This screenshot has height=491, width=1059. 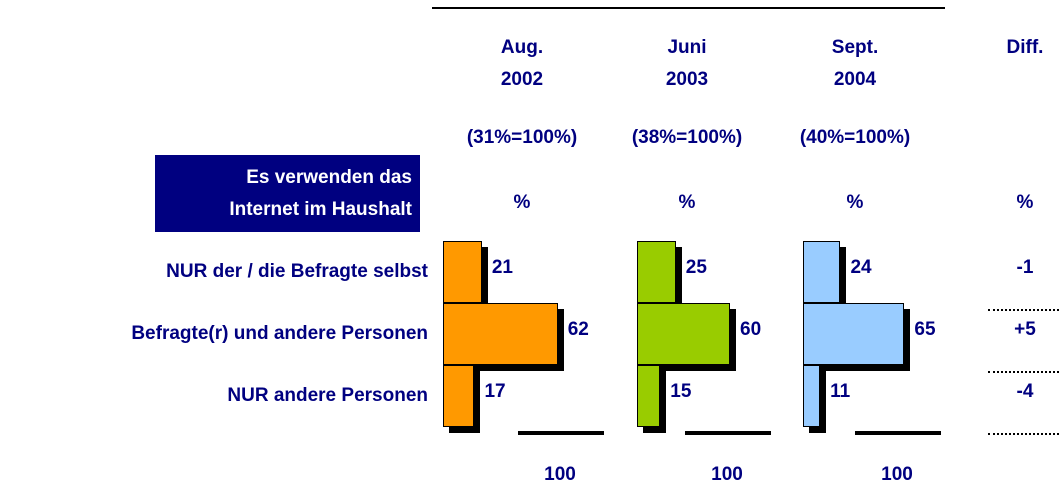 I want to click on value-label: 25, so click(x=696, y=267).